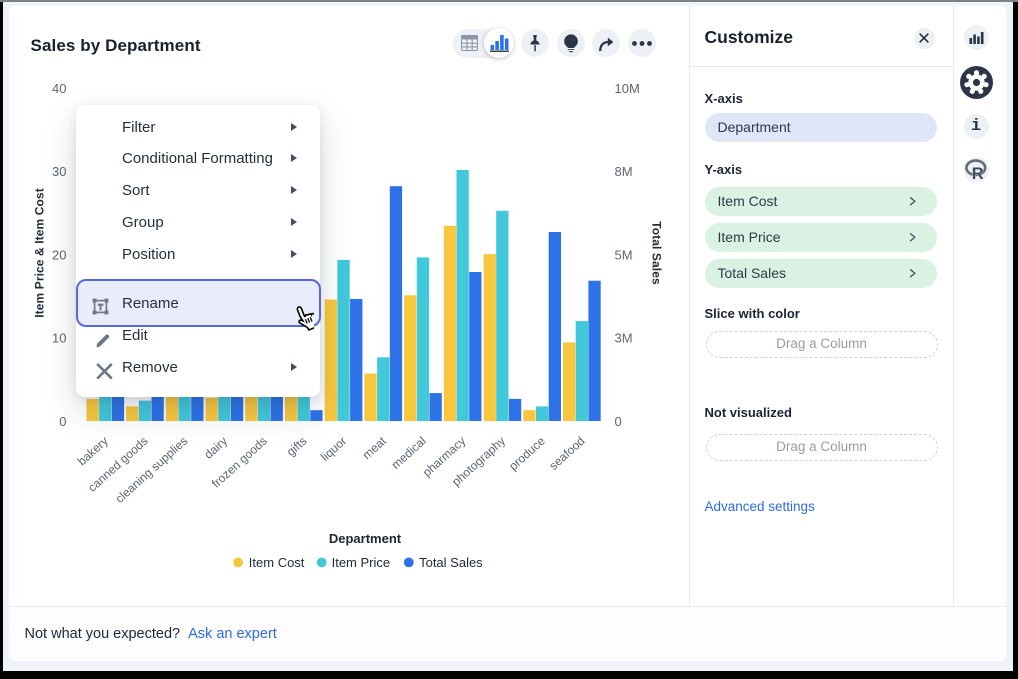 The image size is (1018, 679). Describe the element at coordinates (59, 338) in the screenshot. I see `svg-text: 10` at that location.